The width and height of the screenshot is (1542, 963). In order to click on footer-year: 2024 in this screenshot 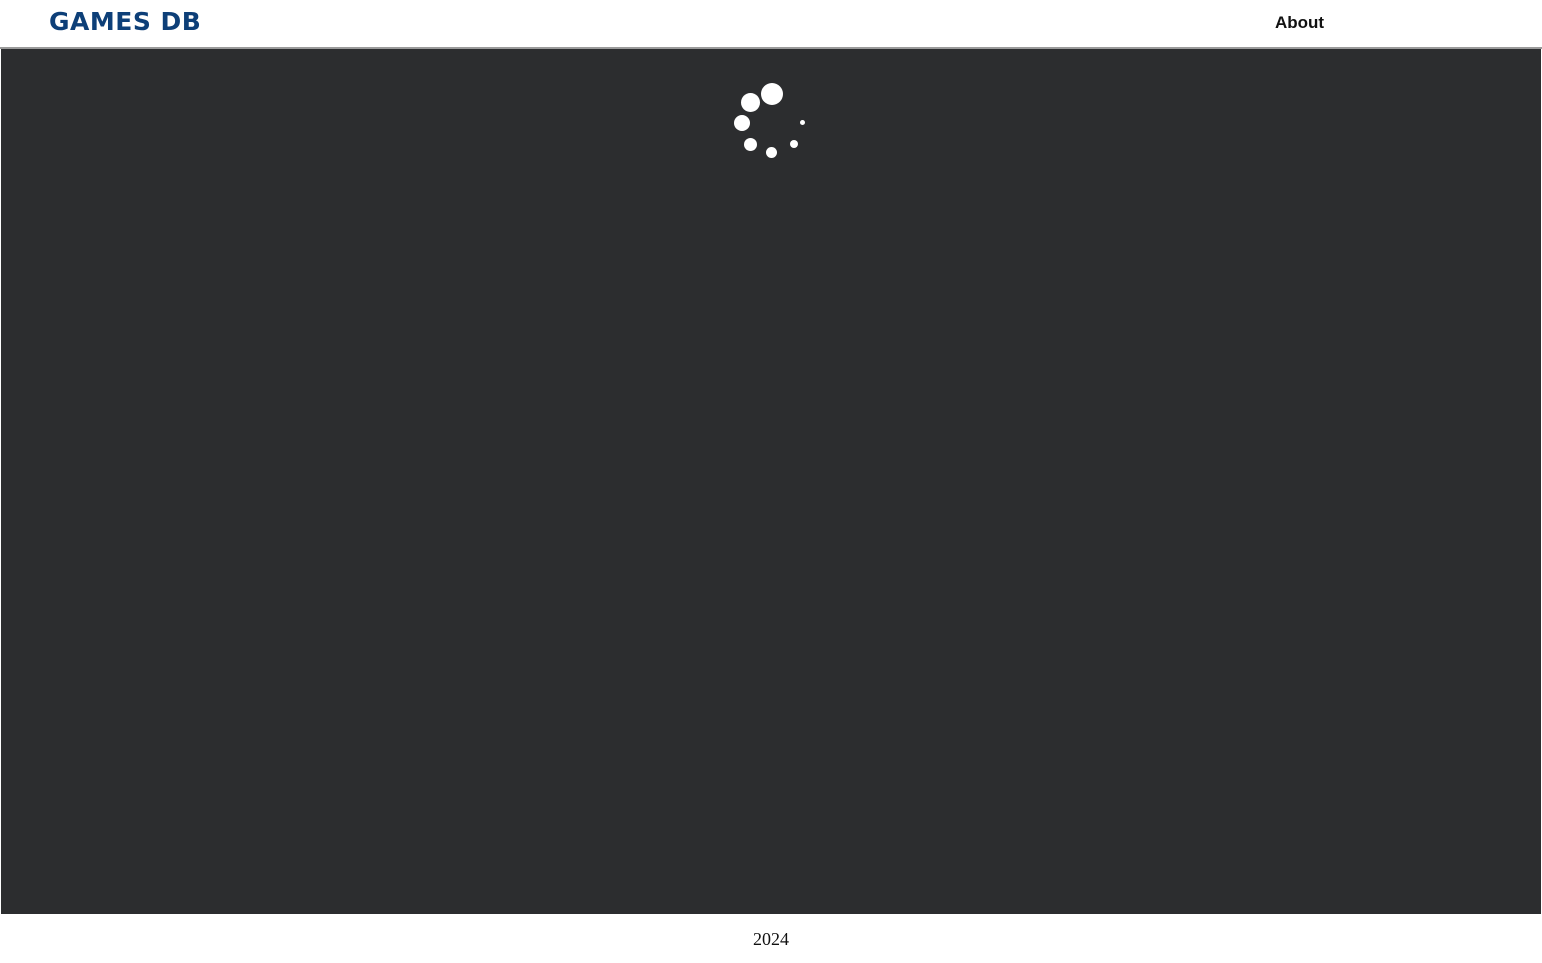, I will do `click(771, 939)`.